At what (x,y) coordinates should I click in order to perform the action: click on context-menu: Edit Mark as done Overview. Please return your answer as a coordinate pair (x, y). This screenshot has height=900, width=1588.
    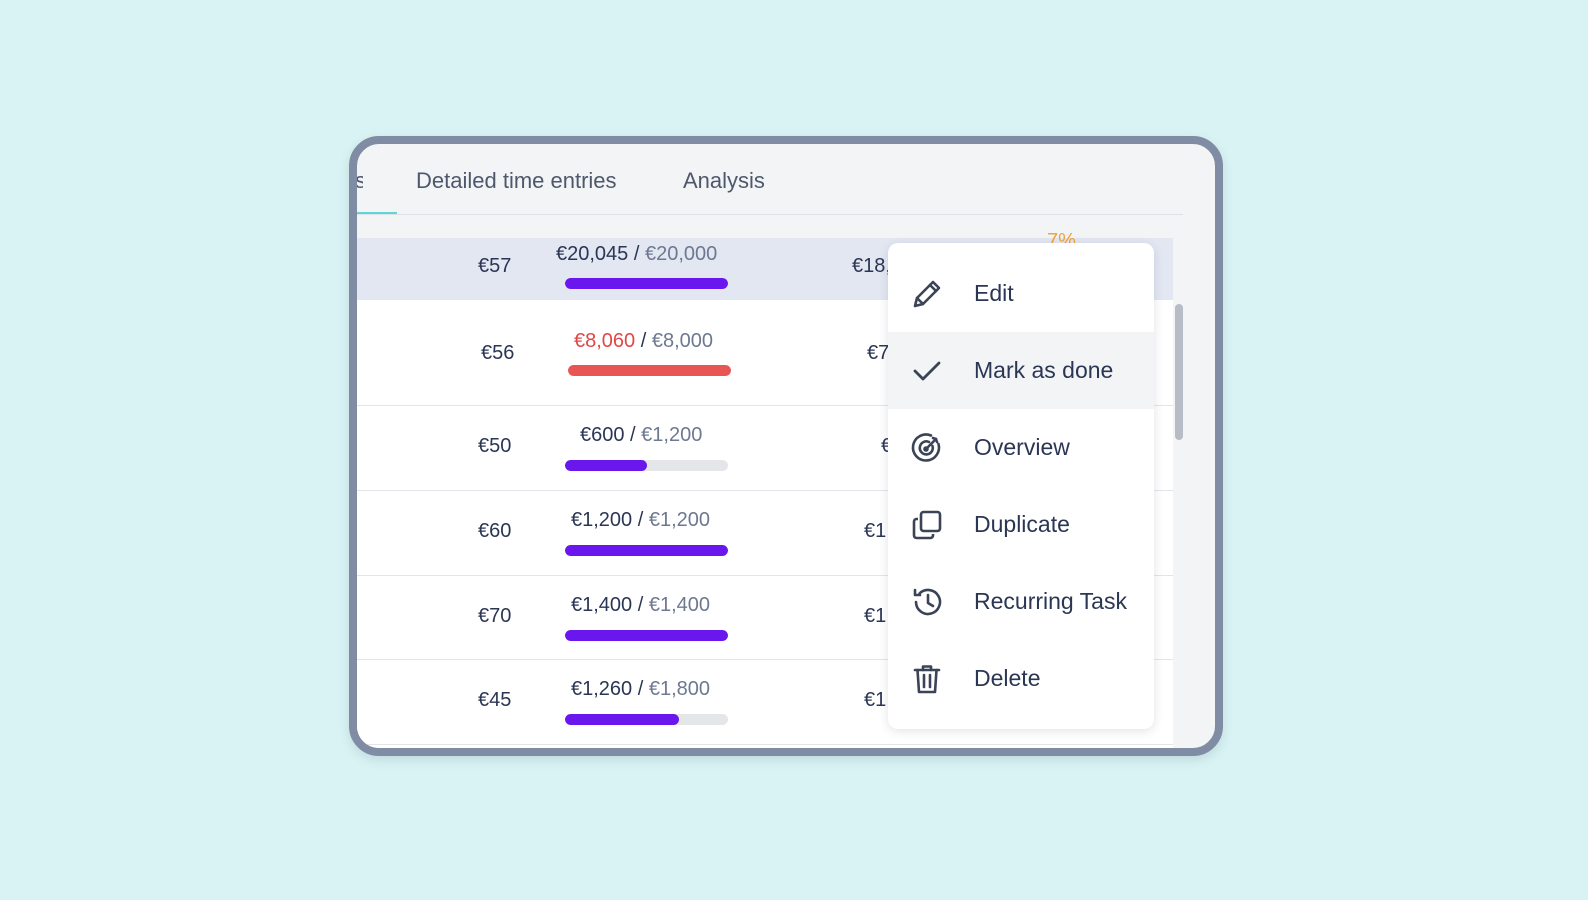
    Looking at the image, I should click on (1021, 486).